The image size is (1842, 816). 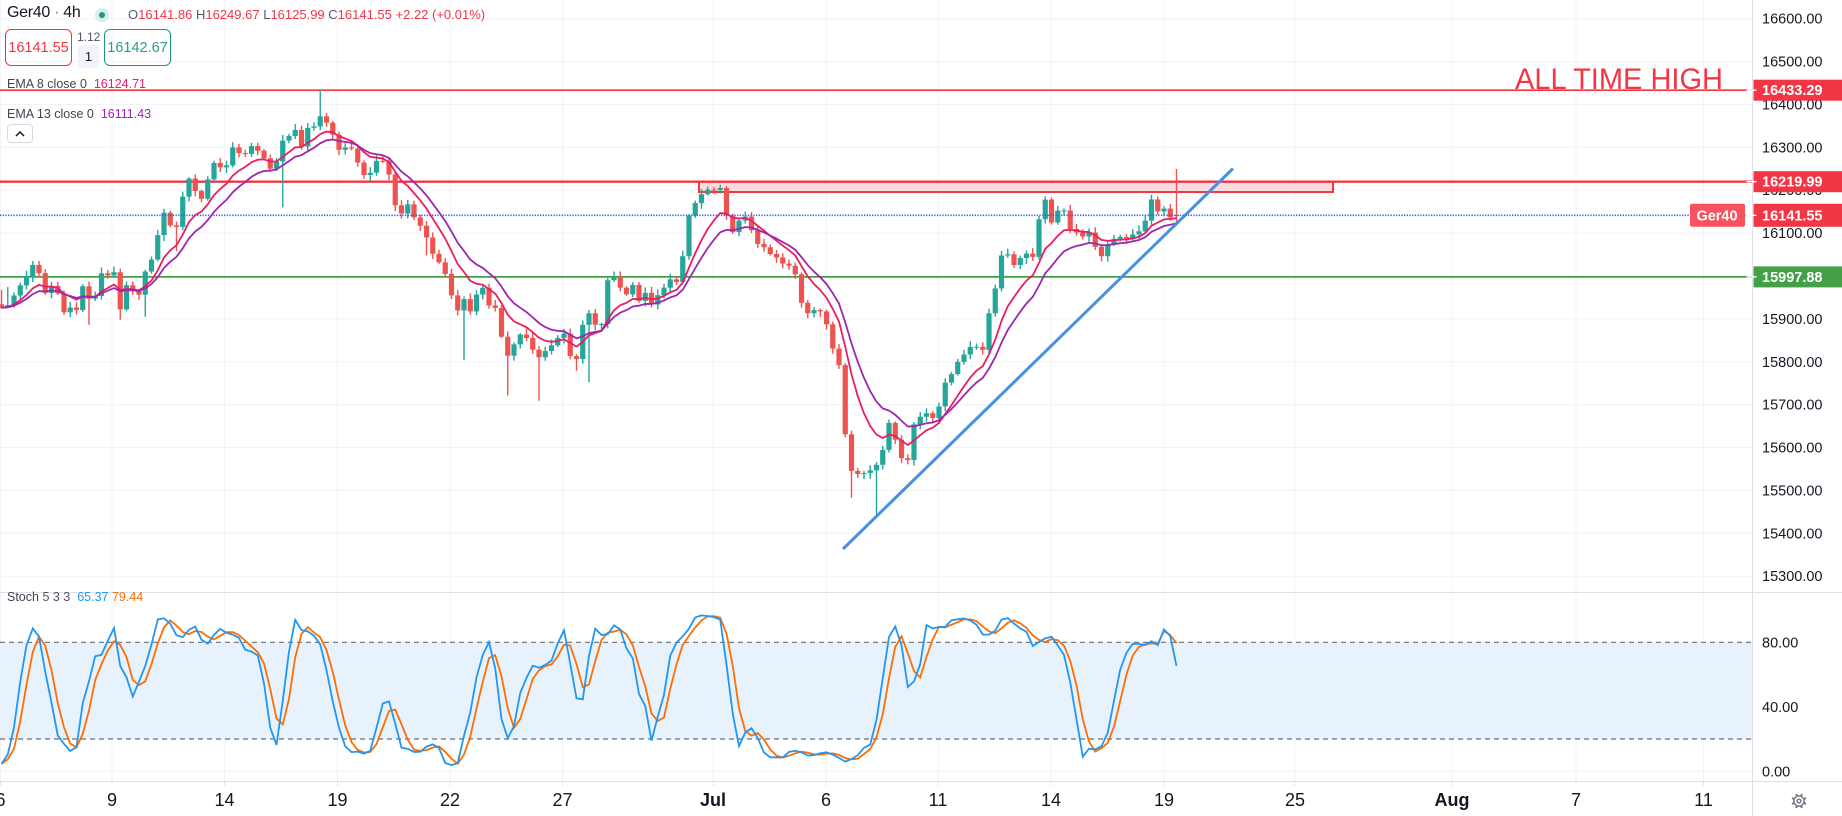 What do you see at coordinates (1792, 278) in the screenshot?
I see `svg-text: 15997.88` at bounding box center [1792, 278].